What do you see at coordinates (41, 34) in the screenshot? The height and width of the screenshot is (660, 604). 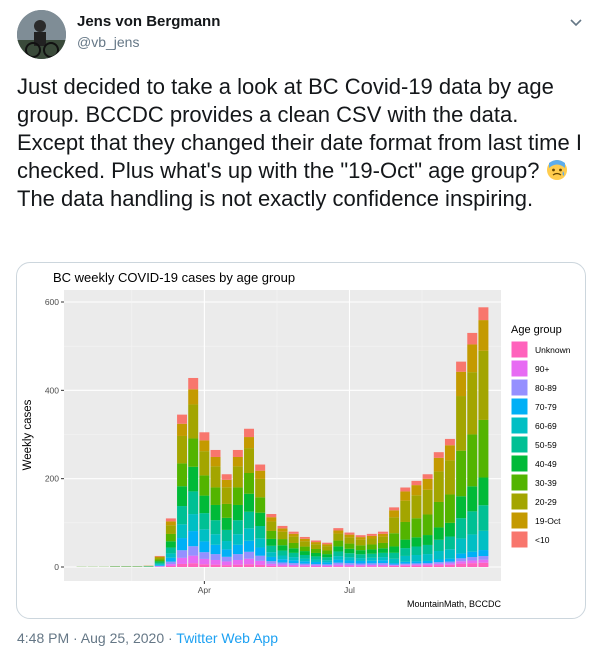 I see `avatar` at bounding box center [41, 34].